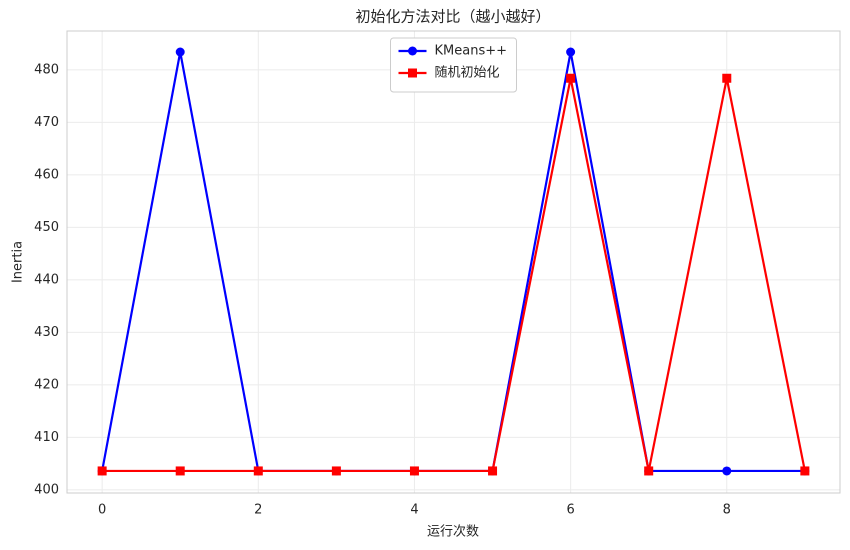 The image size is (850, 550). Describe the element at coordinates (46, 279) in the screenshot. I see `y-tick-label: 440` at that location.